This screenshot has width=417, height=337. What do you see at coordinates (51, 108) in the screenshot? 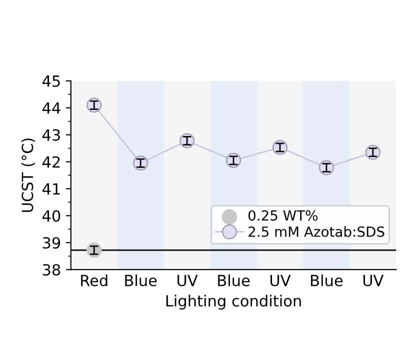
I see `y-tick-label: 44` at bounding box center [51, 108].